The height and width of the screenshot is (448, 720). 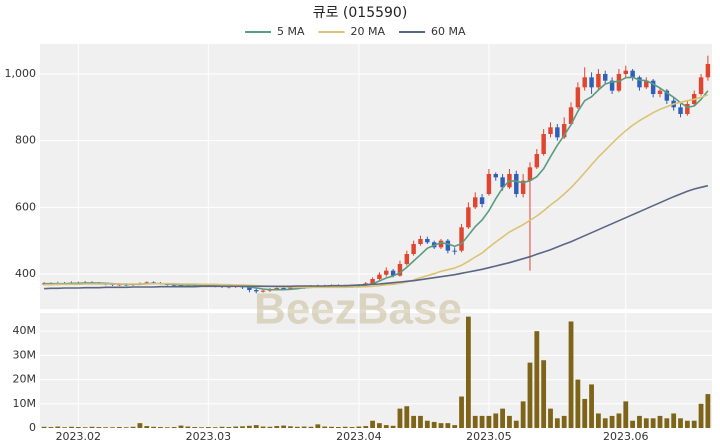 I want to click on y-tick-label: 600, so click(x=25, y=206).